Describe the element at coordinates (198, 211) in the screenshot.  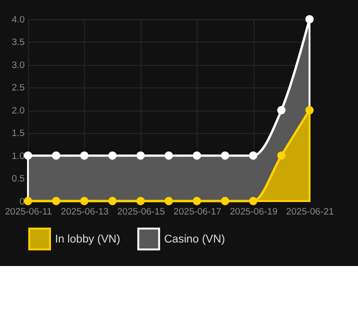
I see `x-tick-label: 2025-06-17` at that location.